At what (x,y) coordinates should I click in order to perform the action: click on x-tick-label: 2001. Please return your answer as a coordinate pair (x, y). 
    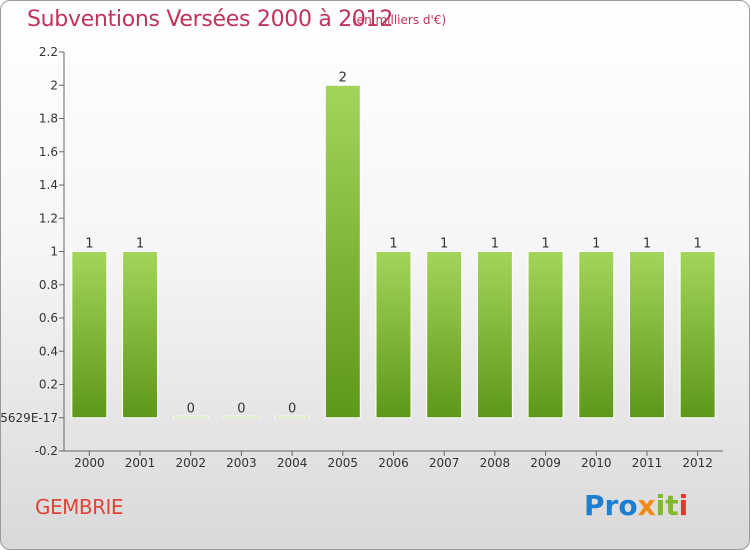
    Looking at the image, I should click on (140, 463).